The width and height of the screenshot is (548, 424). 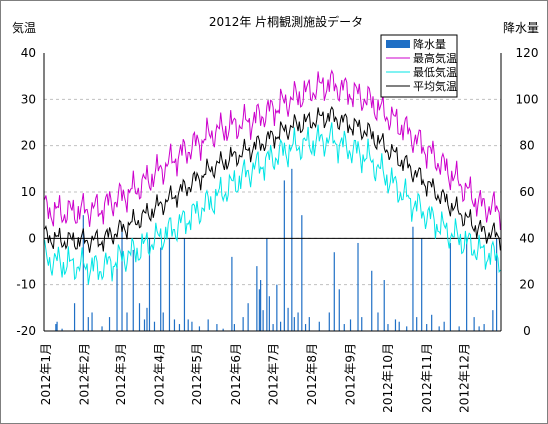 What do you see at coordinates (429, 44) in the screenshot?
I see `legend-label: 降水量` at bounding box center [429, 44].